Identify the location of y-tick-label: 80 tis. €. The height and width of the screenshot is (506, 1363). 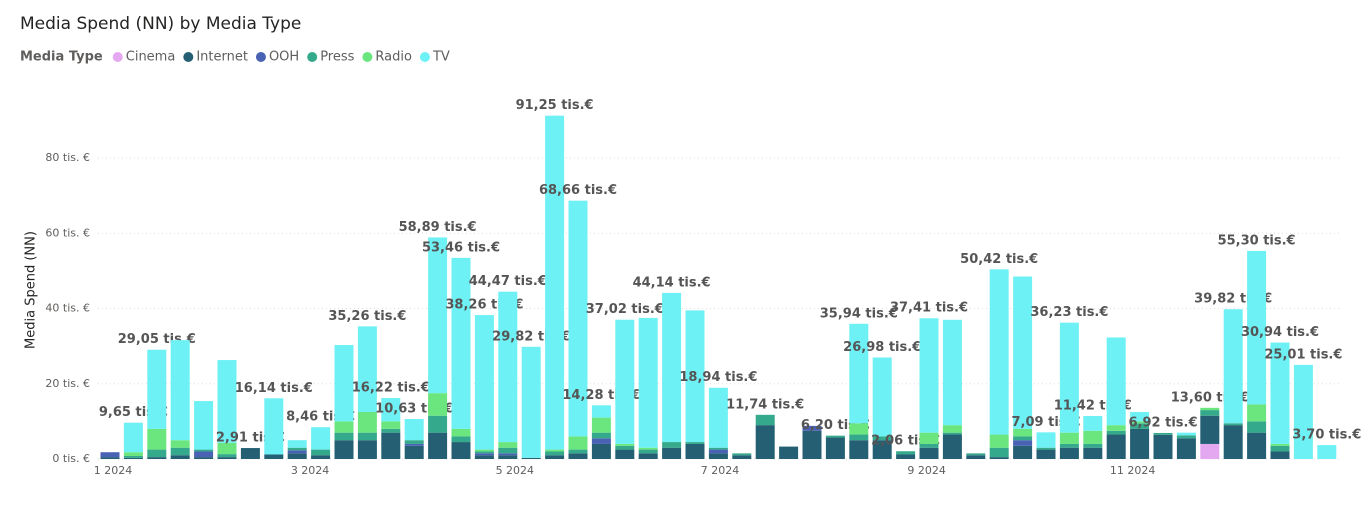
(67, 157).